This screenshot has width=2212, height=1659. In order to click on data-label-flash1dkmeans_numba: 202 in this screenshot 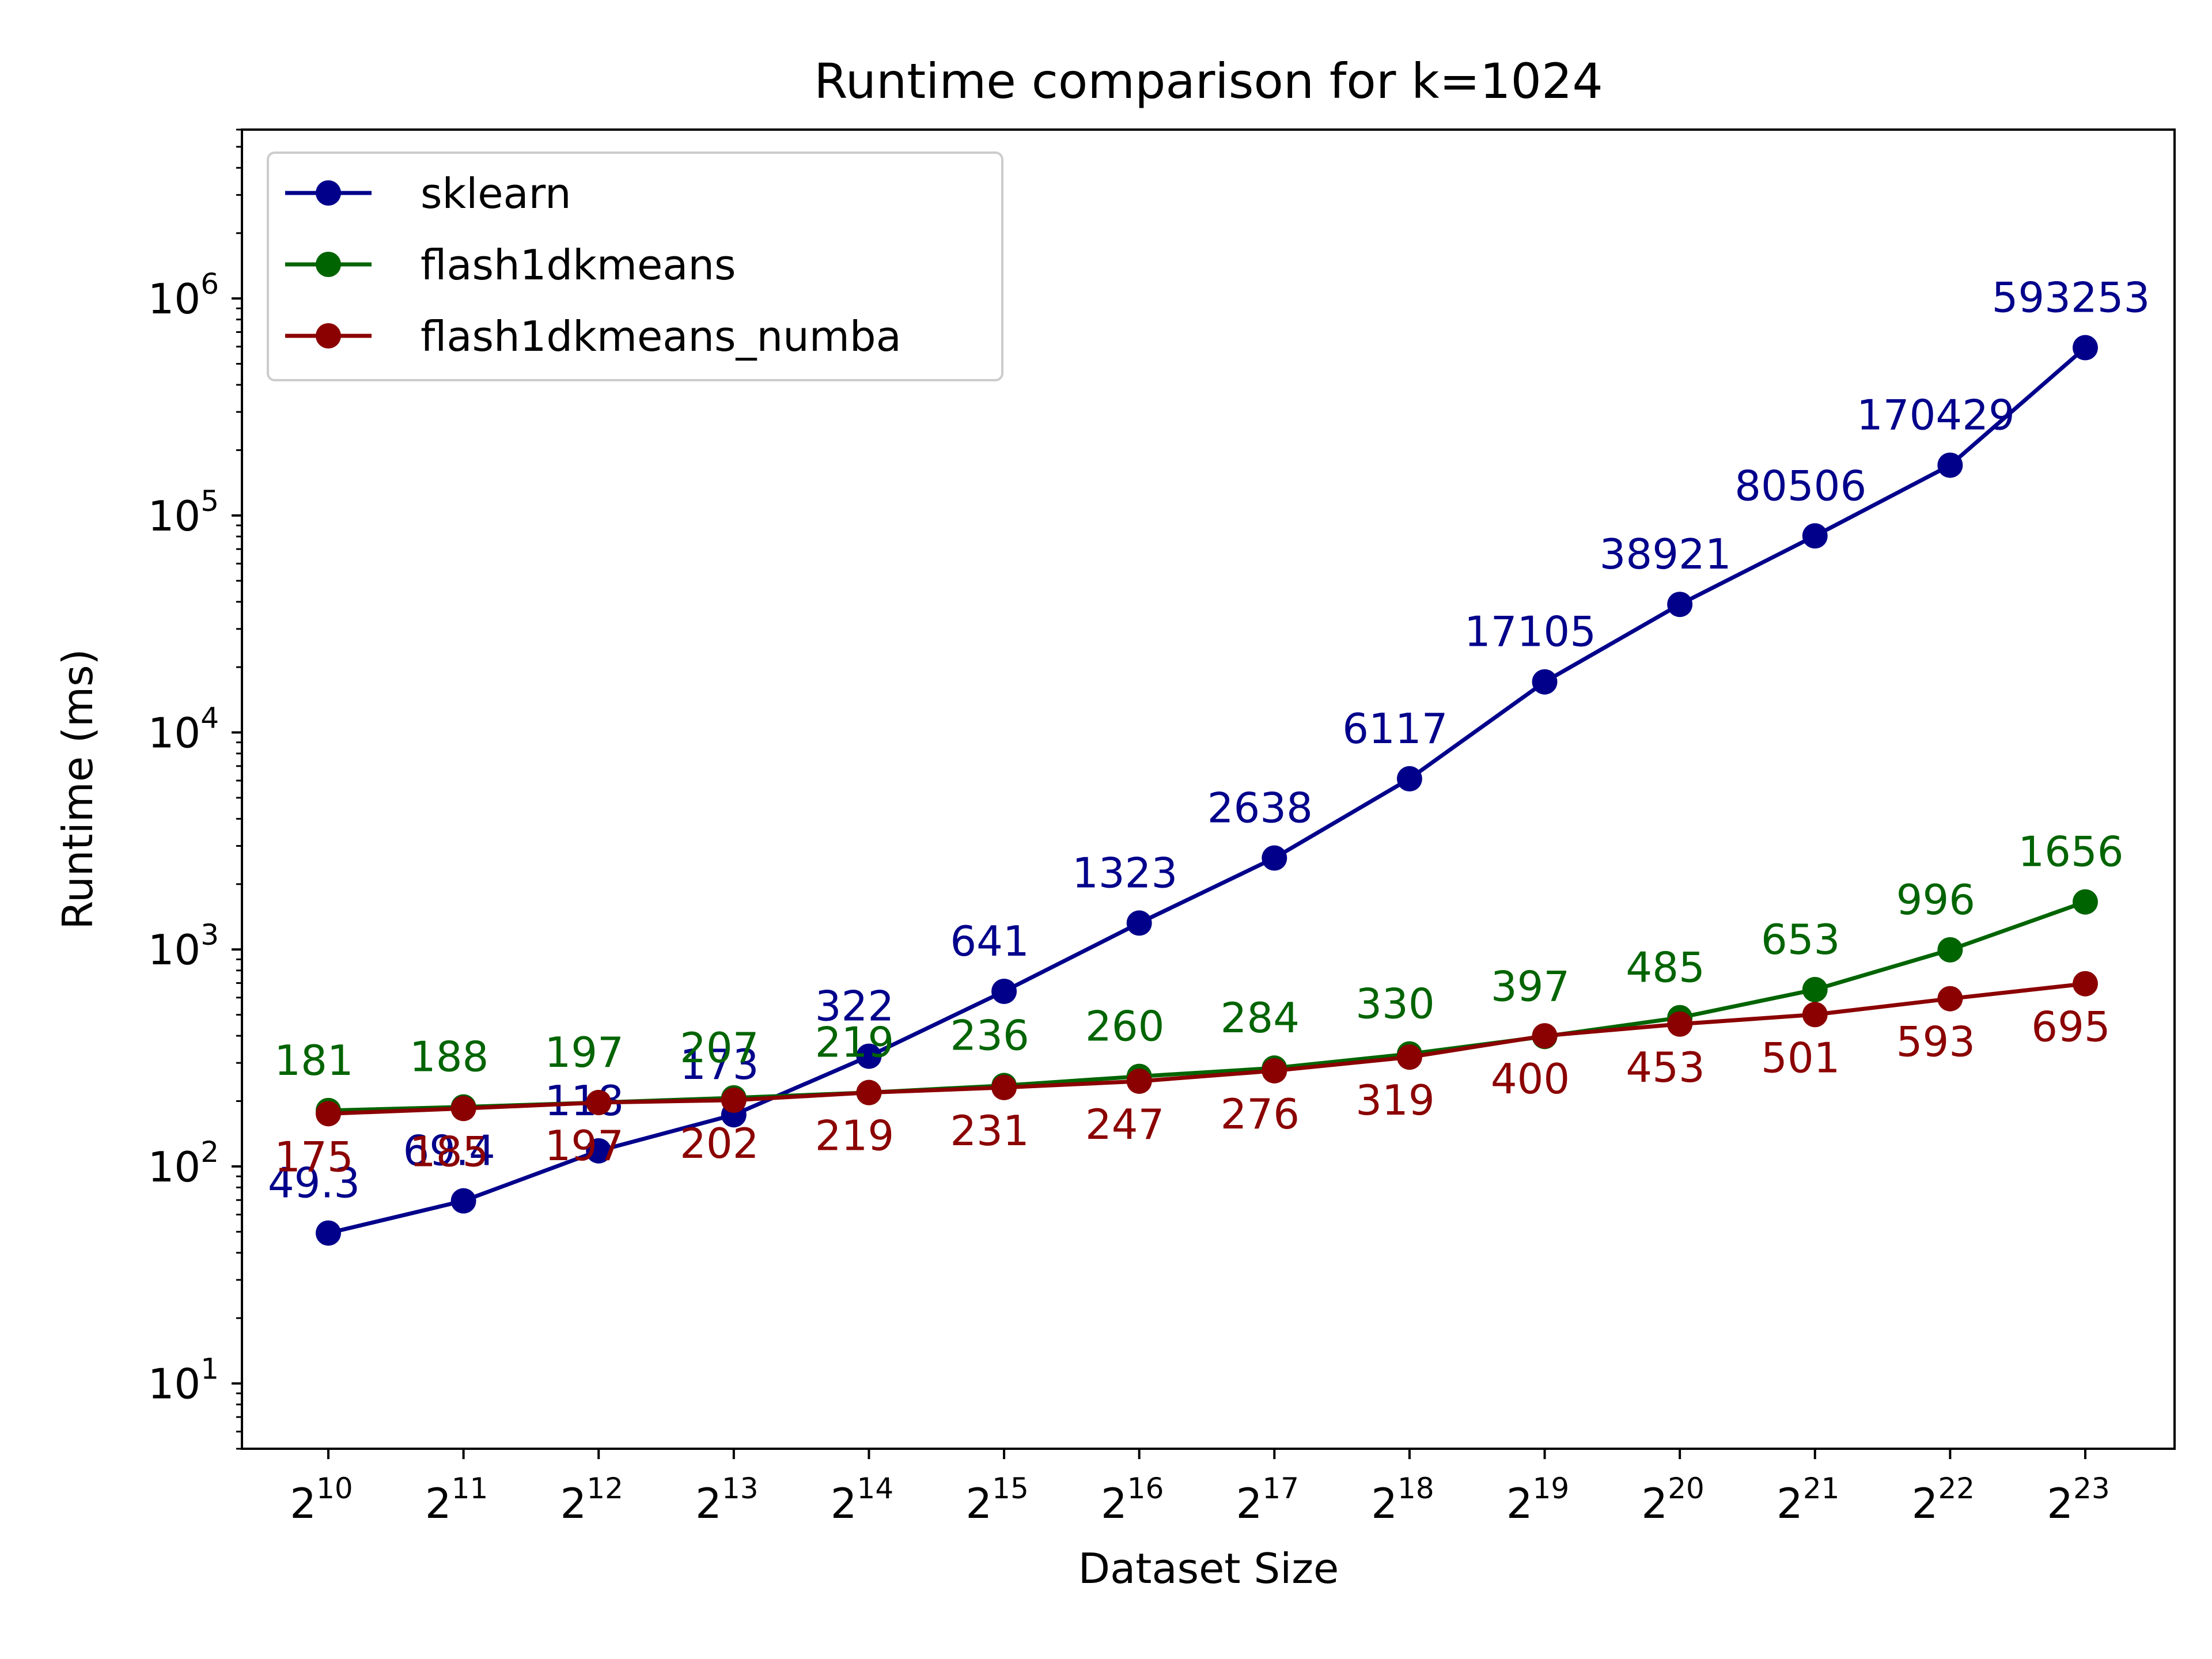, I will do `click(719, 1143)`.